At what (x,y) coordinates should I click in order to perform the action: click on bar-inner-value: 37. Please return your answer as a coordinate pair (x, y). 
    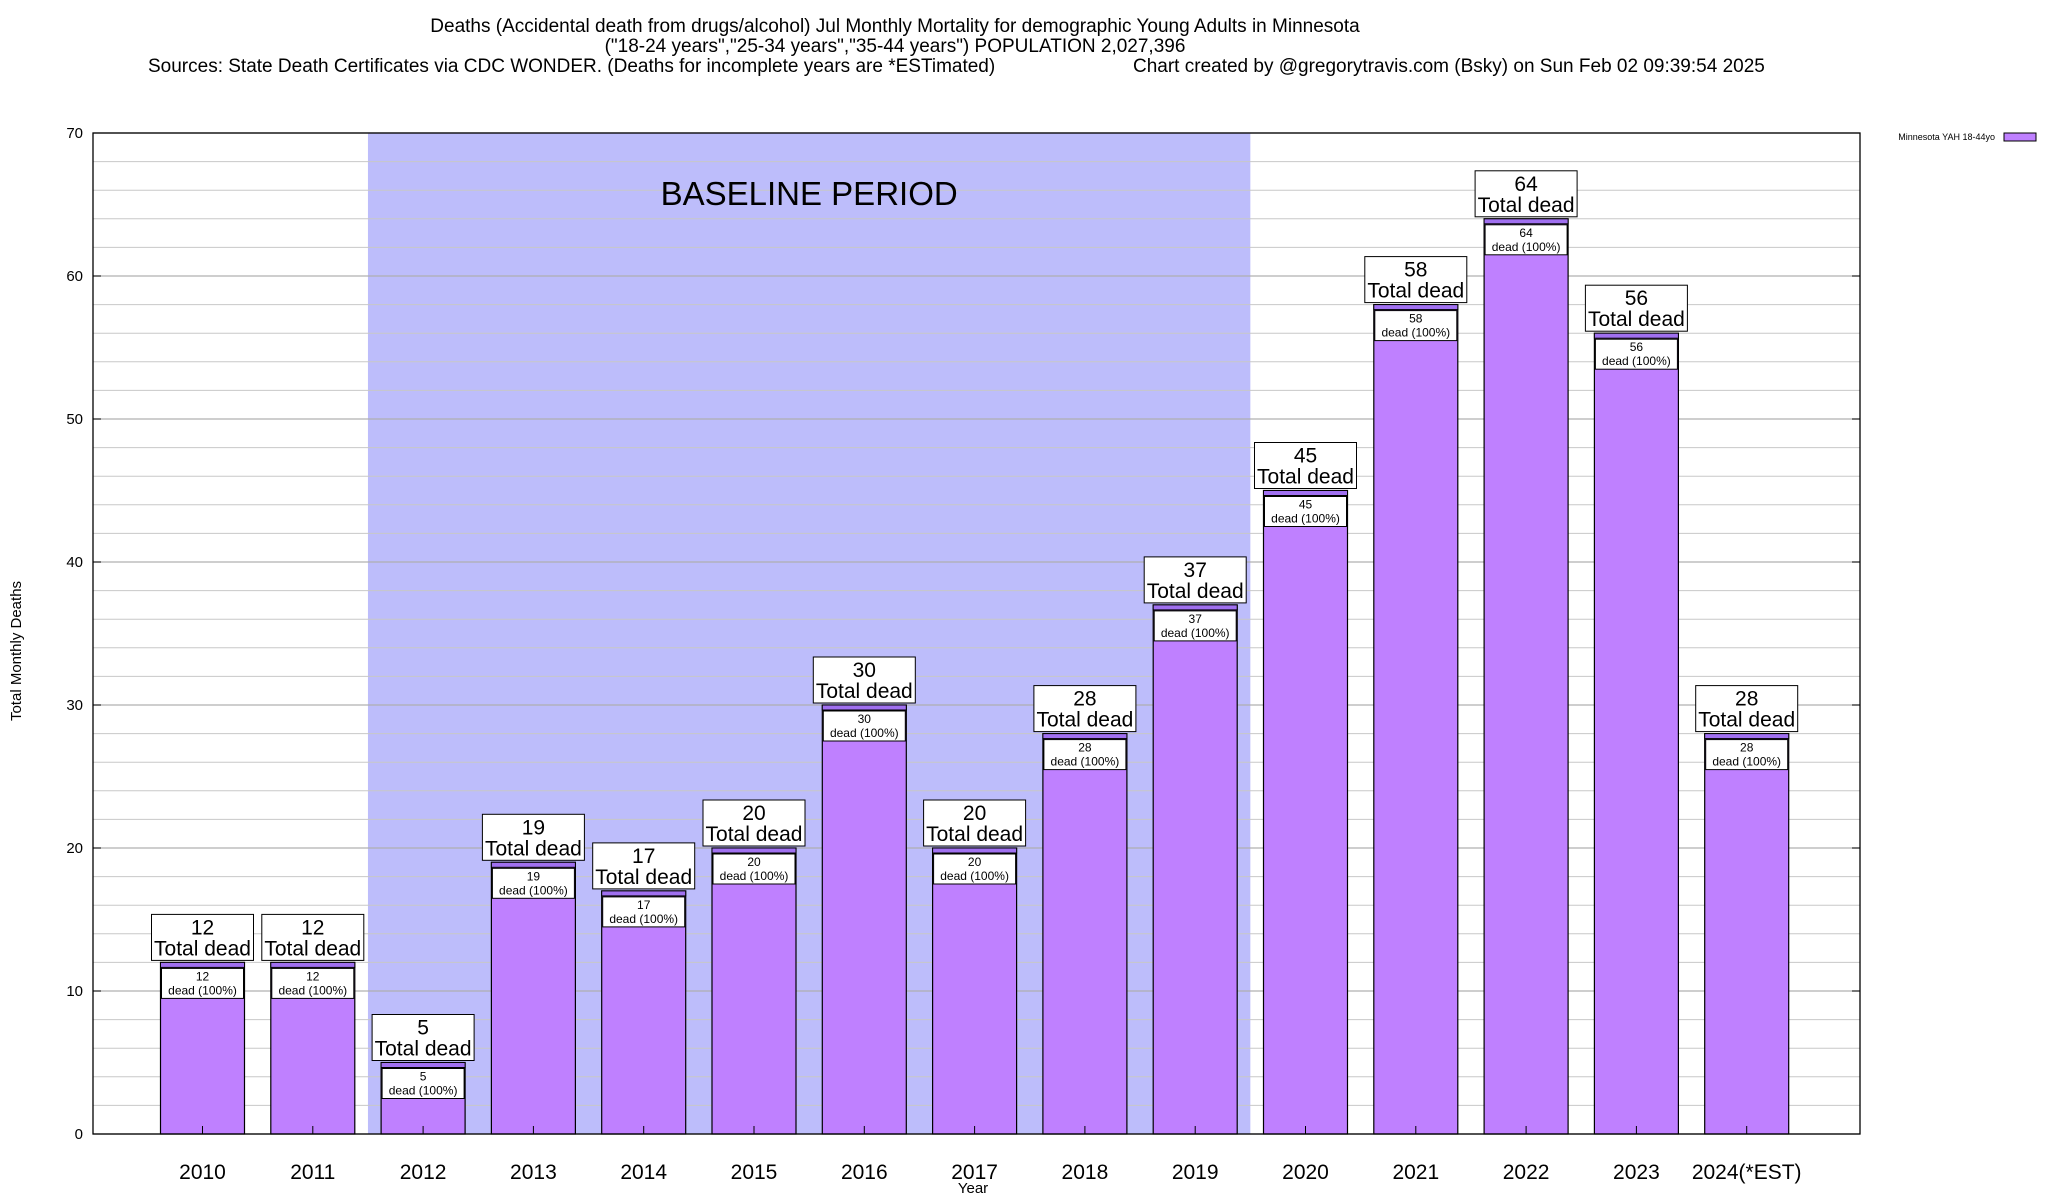
    Looking at the image, I should click on (1196, 619).